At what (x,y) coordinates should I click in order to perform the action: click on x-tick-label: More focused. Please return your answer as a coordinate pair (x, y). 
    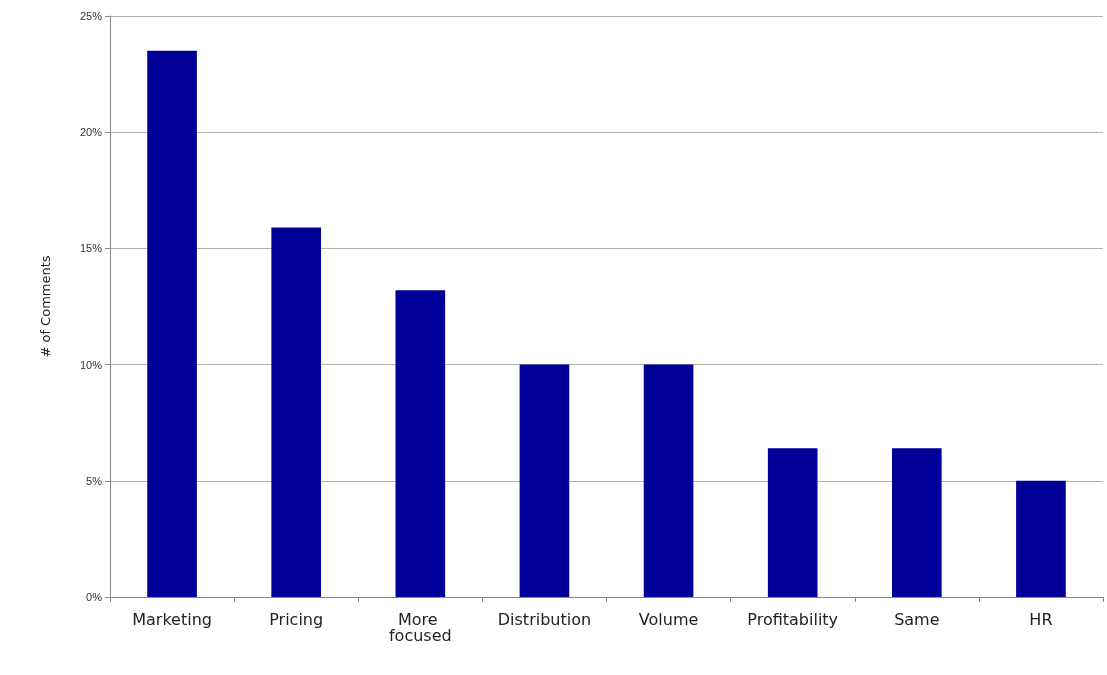
    Looking at the image, I should click on (420, 627).